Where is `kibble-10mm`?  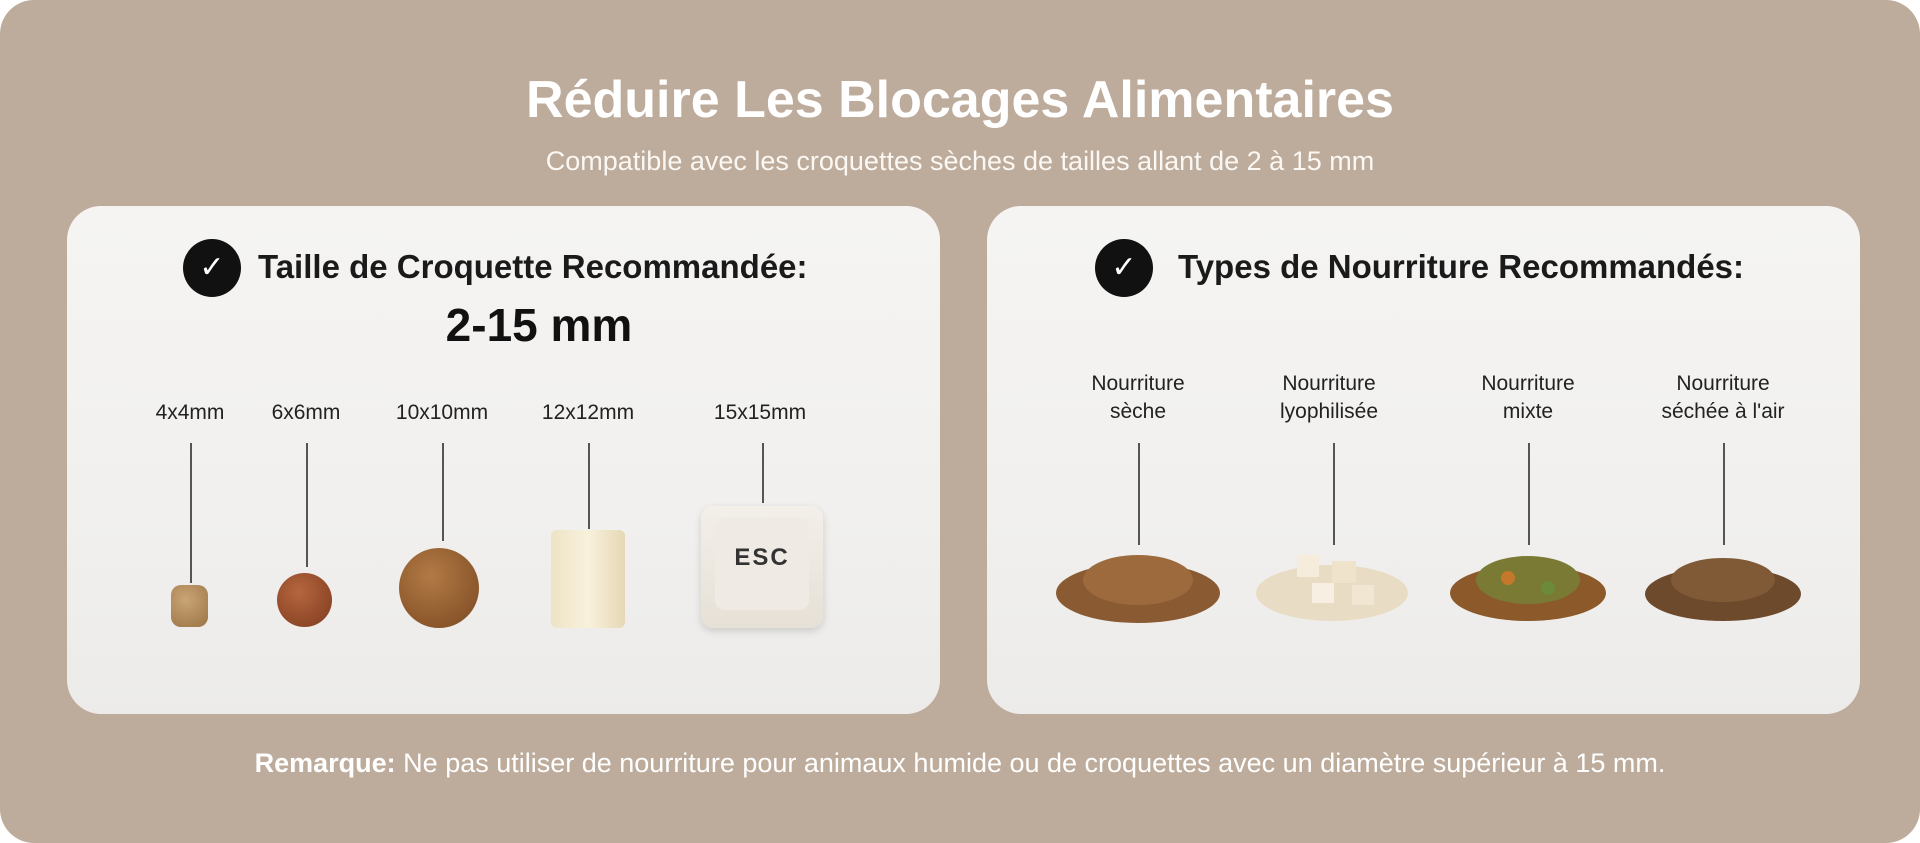 kibble-10mm is located at coordinates (439, 588).